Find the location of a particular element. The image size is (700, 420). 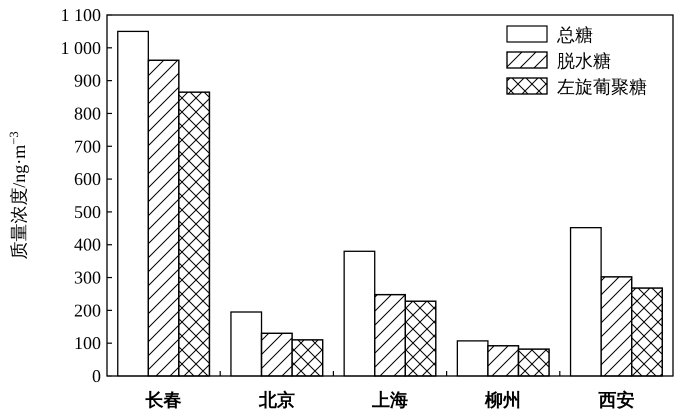

y-tick-label: 200 is located at coordinates (87, 310).